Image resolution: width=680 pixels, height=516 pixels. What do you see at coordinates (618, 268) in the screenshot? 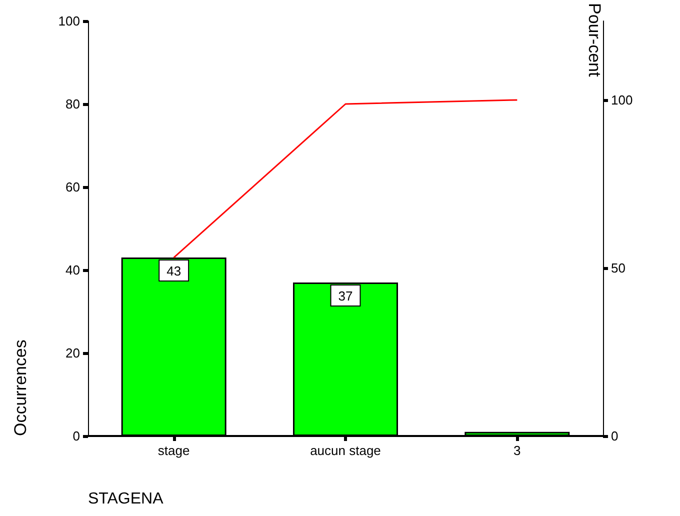
I see `y2-tick-label: 50` at bounding box center [618, 268].